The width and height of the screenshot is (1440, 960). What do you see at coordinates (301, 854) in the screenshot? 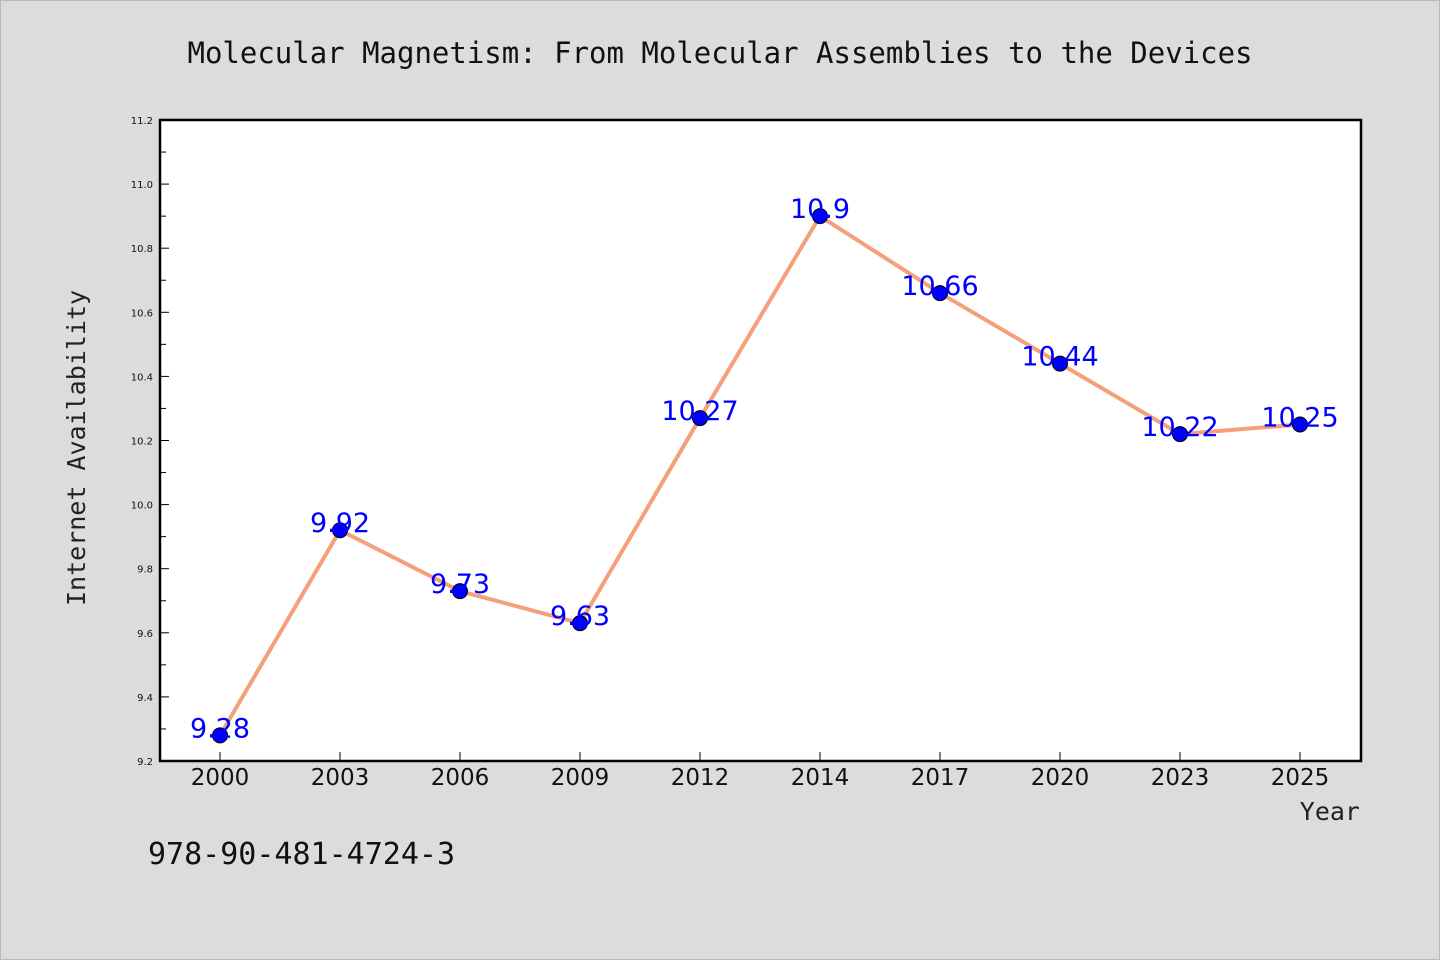
I see `isbn-annotation: 978-90-481-4724-3` at bounding box center [301, 854].